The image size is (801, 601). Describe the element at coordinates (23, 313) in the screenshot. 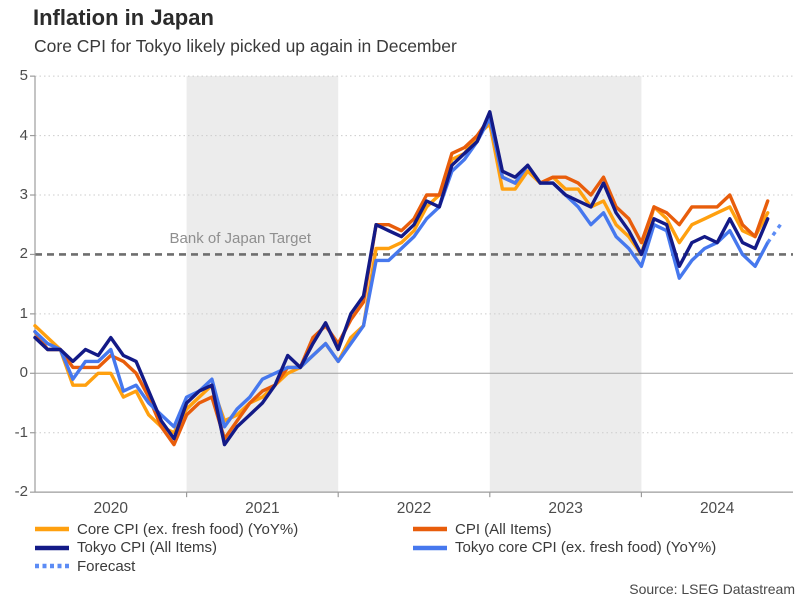

I see `y-axis-tick-label-1: 1` at that location.